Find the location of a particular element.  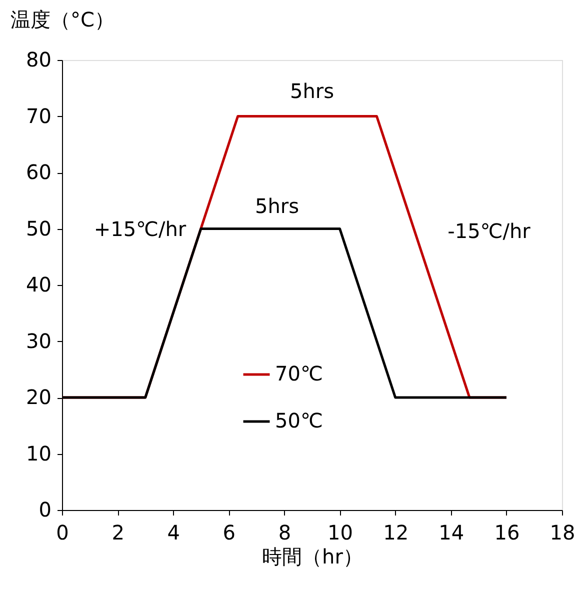

y-tick-label: 10 is located at coordinates (39, 453).